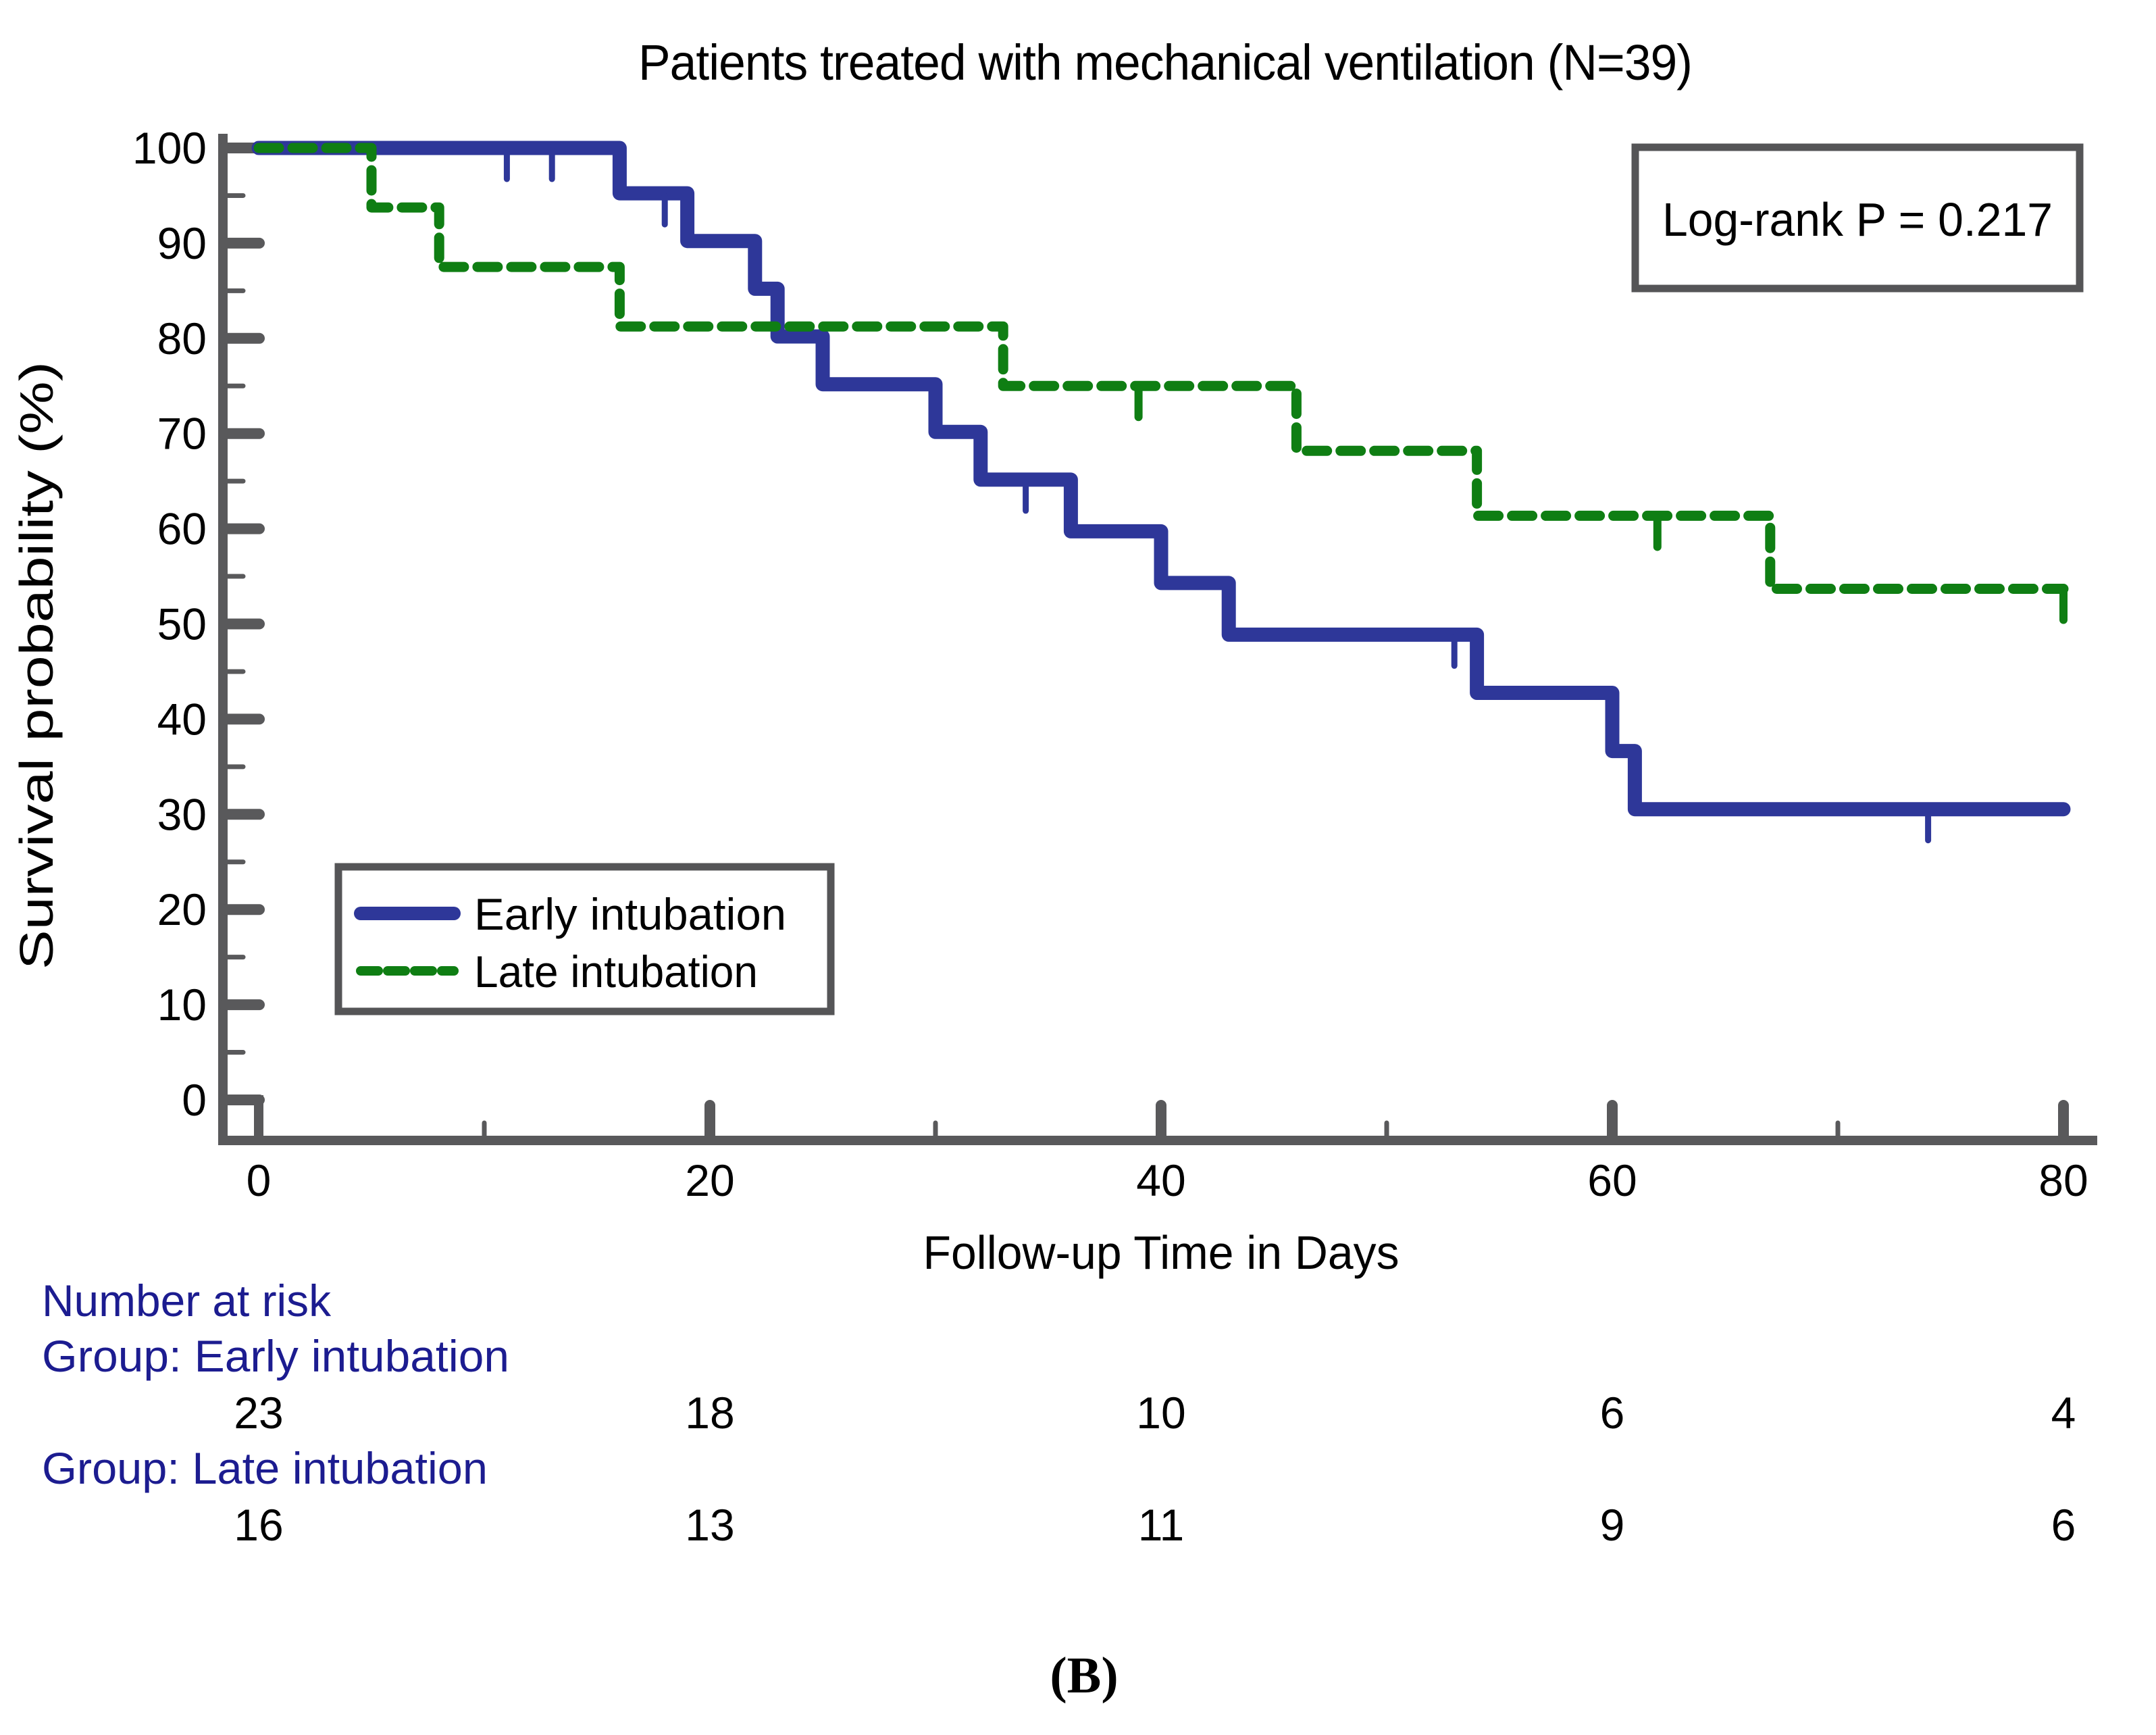 This screenshot has width=2156, height=1735. Describe the element at coordinates (630, 914) in the screenshot. I see `legend-label-early-intubation: Early intubation` at that location.